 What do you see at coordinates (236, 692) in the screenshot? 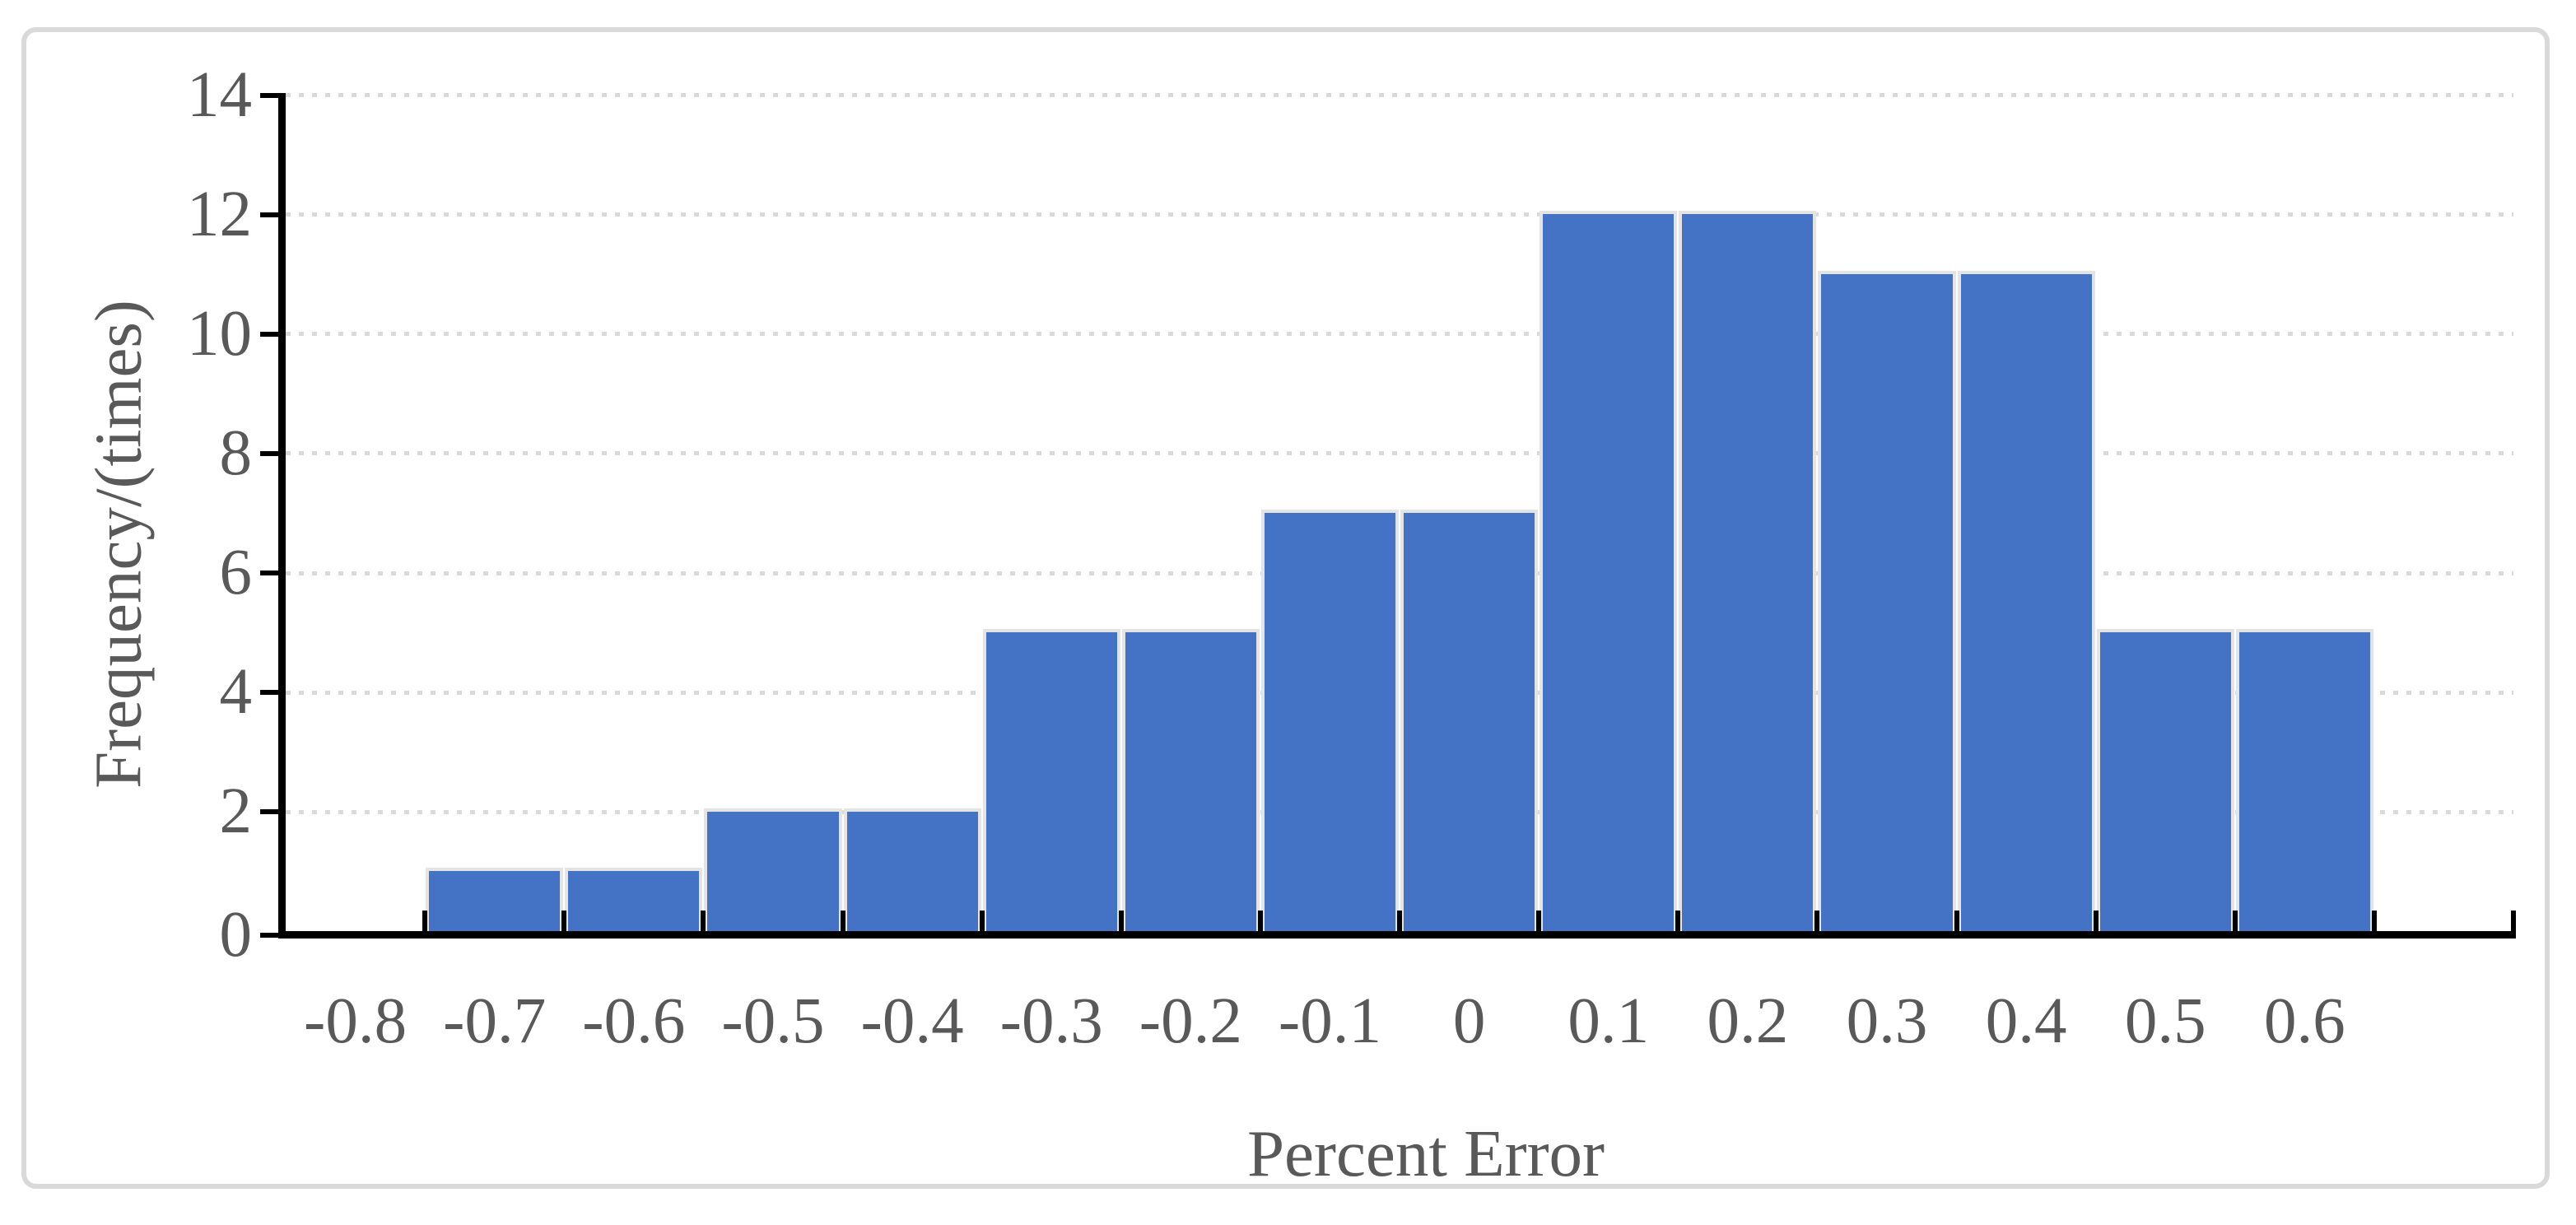
I see `y-tick-label-4: 4` at bounding box center [236, 692].